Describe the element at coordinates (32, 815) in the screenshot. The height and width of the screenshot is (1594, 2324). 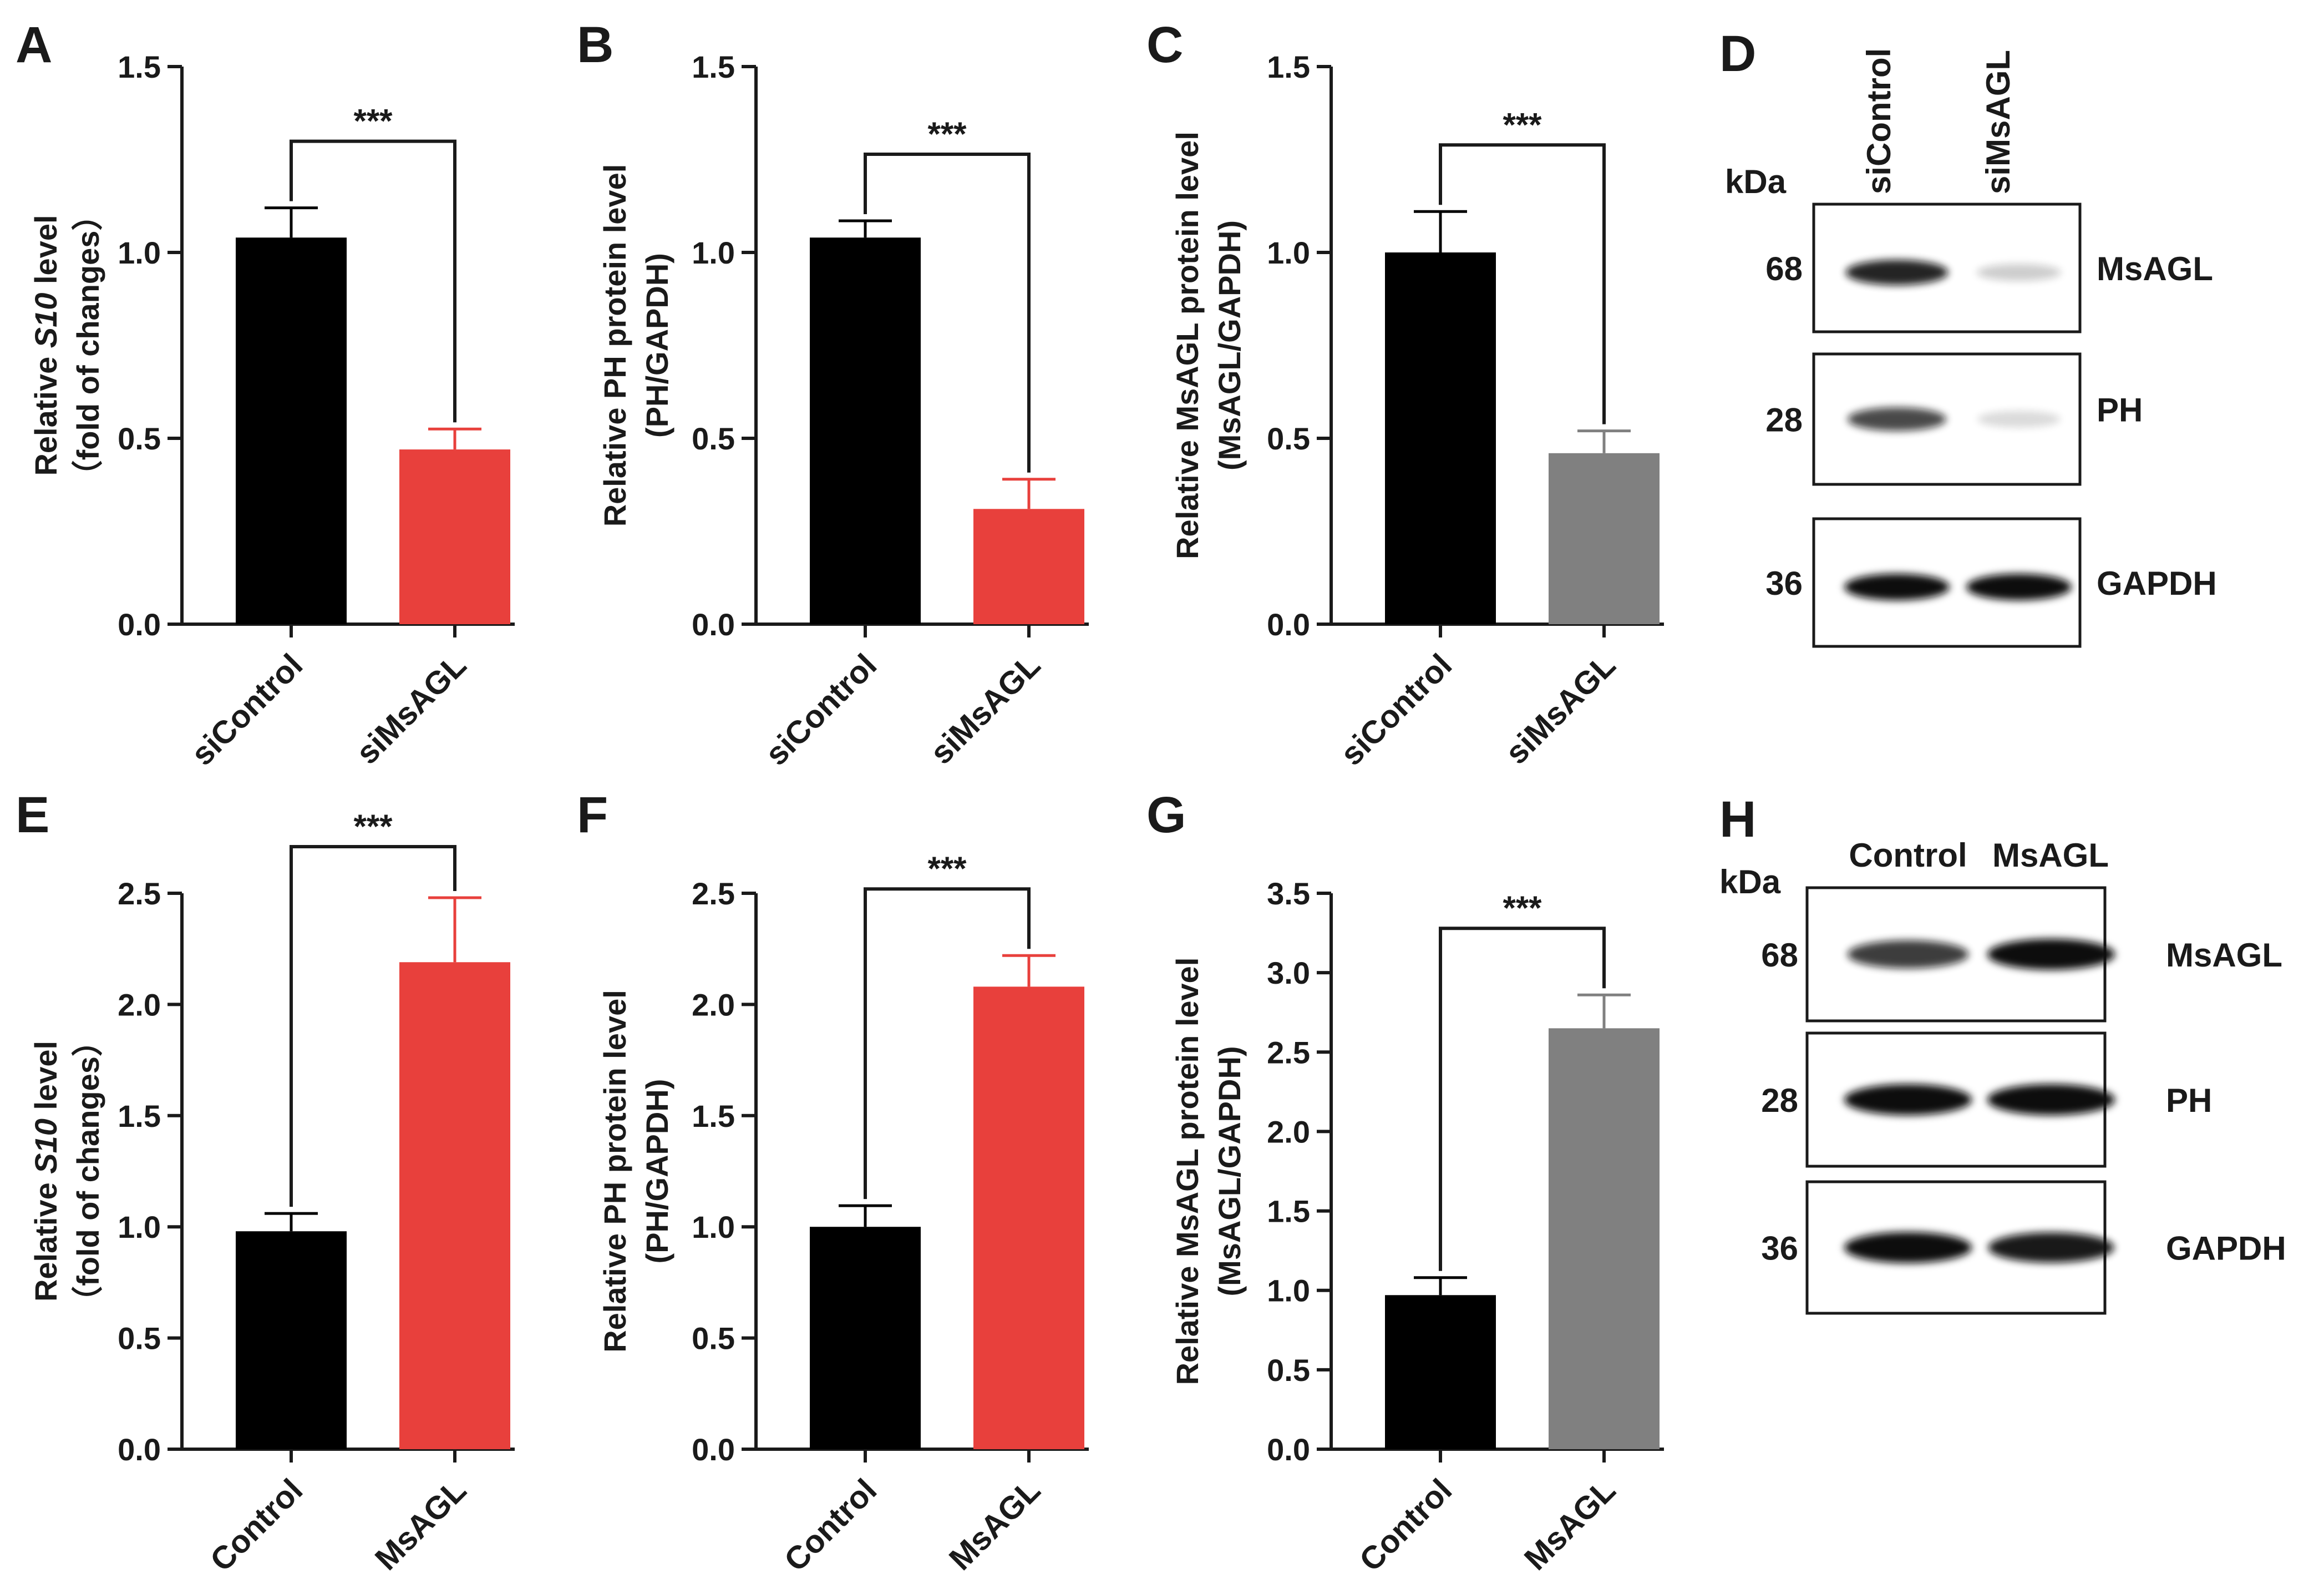
I see `panel-letter-e: E` at that location.